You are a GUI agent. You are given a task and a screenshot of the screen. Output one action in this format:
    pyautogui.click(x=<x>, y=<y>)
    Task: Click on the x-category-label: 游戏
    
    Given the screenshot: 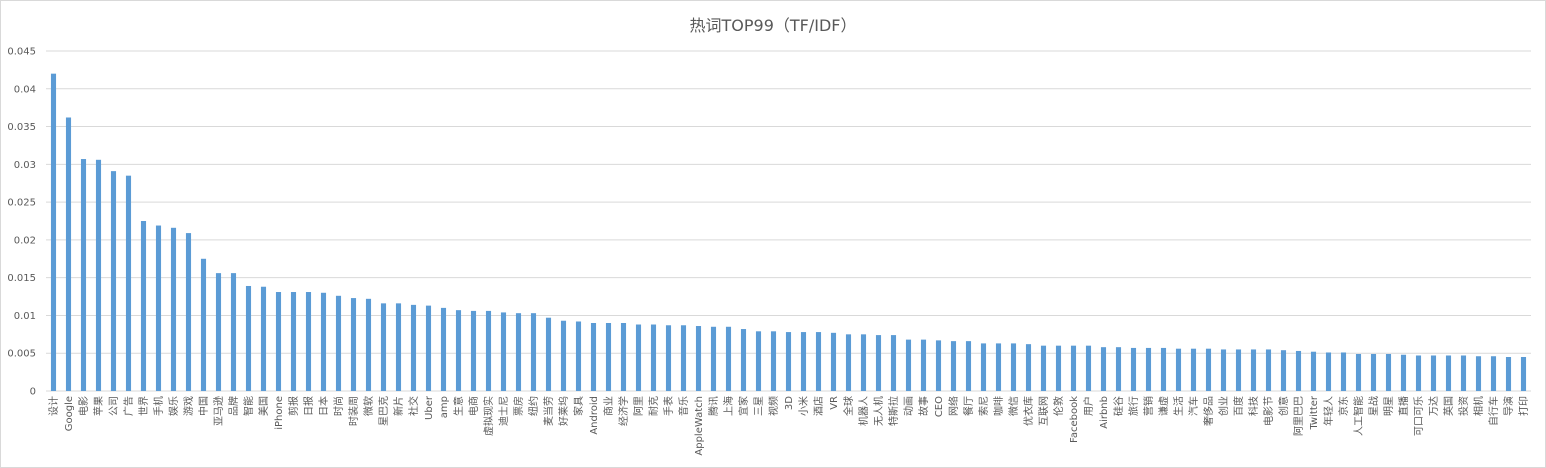 What is the action you would take?
    pyautogui.click(x=188, y=406)
    